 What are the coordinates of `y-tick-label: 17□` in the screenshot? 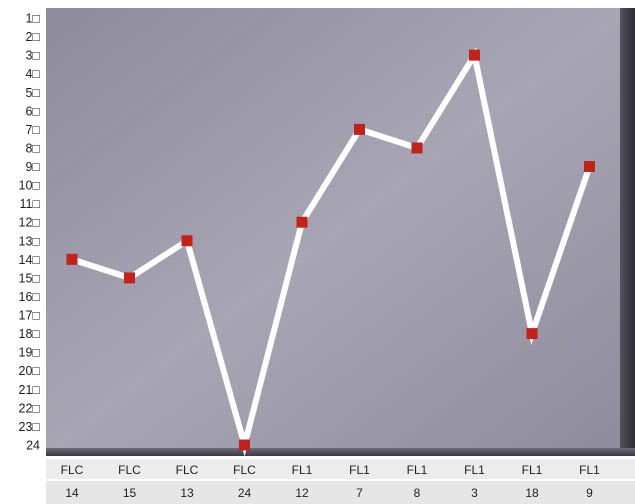 It's located at (30, 316).